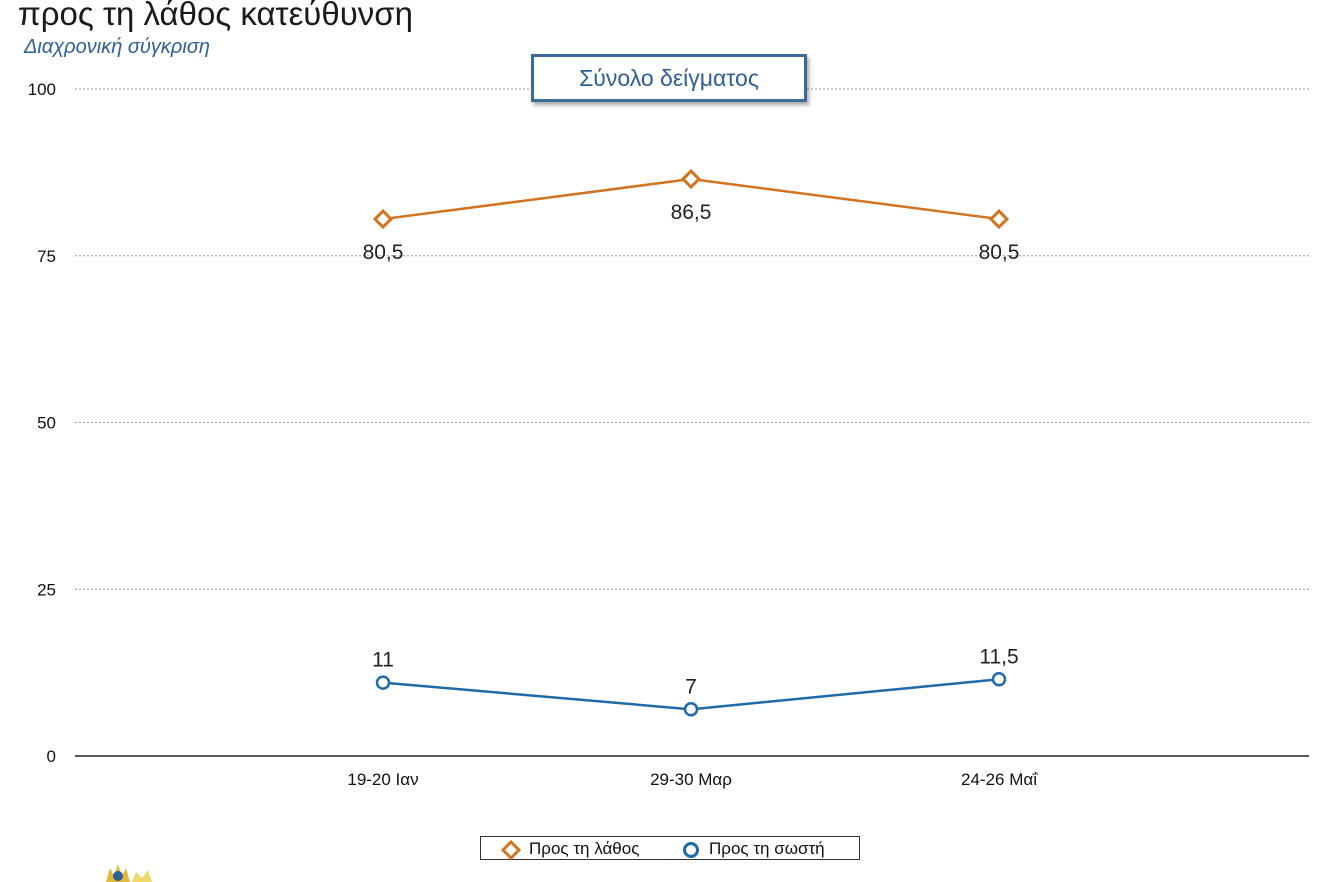 Image resolution: width=1339 pixels, height=882 pixels. Describe the element at coordinates (51, 756) in the screenshot. I see `y-tick-label: 0` at that location.